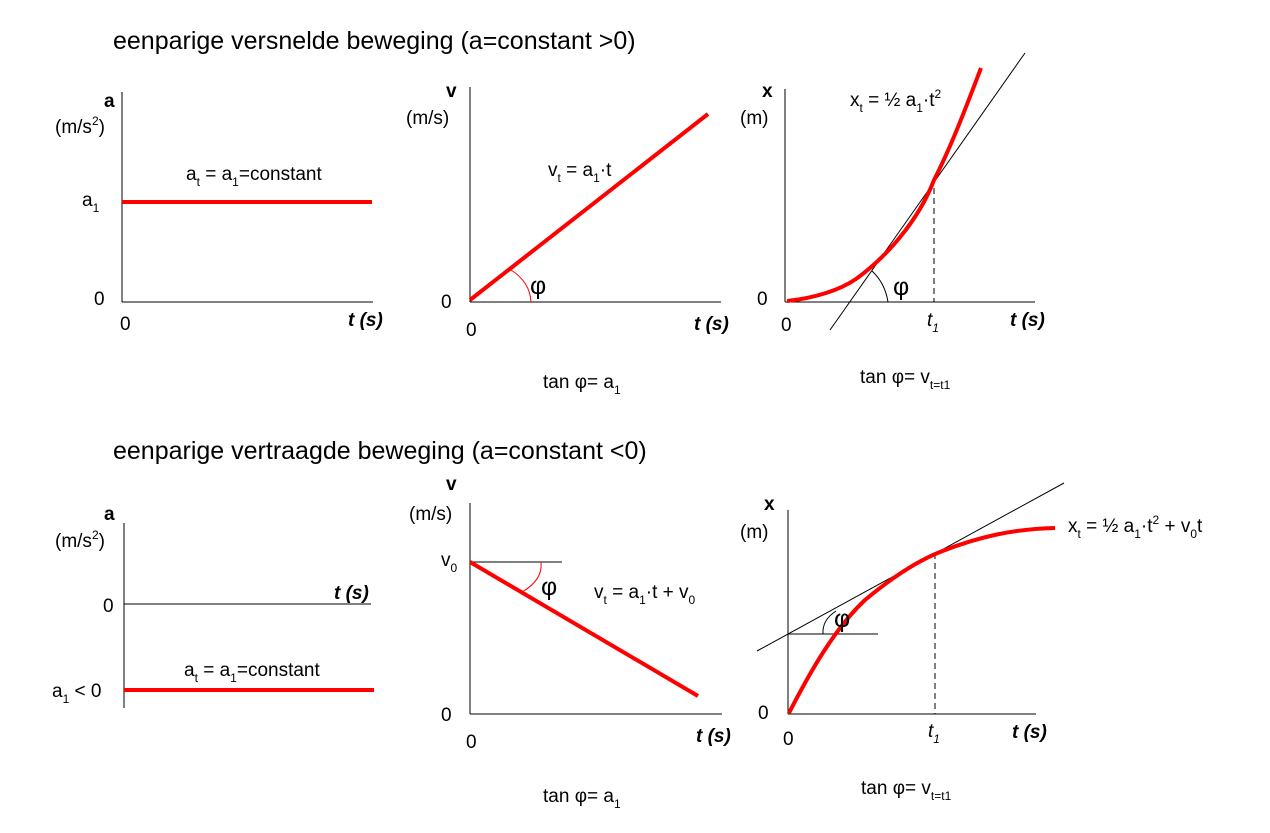  I want to click on equation-xt: xt = ½ a1·t2 + v0t, so click(1135, 527).